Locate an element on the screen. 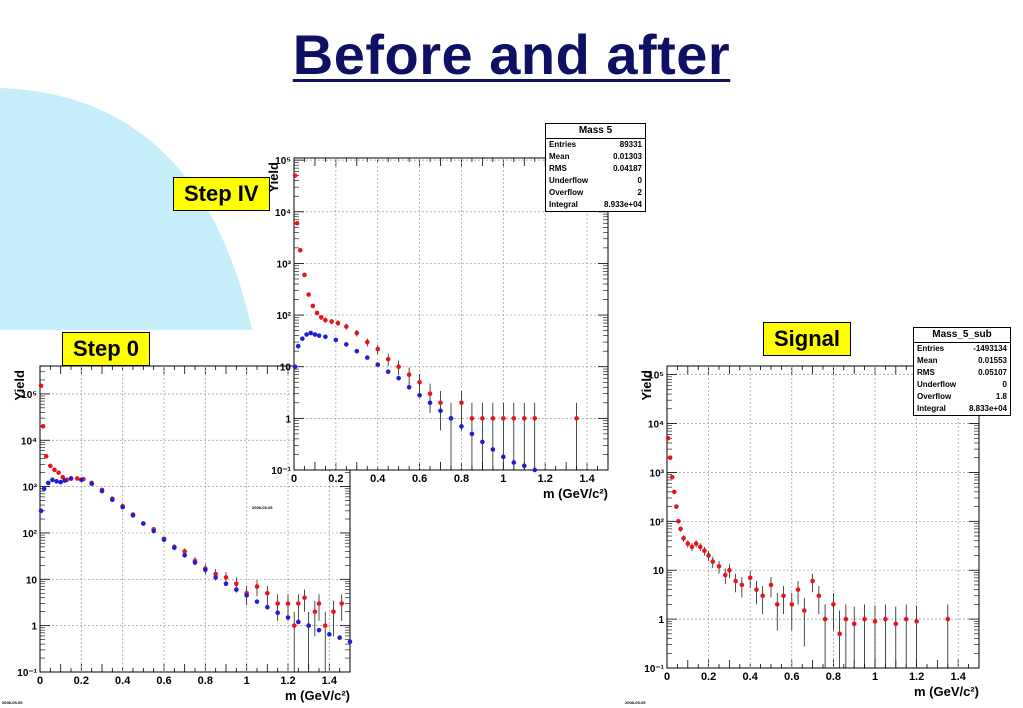  stats-value: 8.833e+04 is located at coordinates (987, 408).